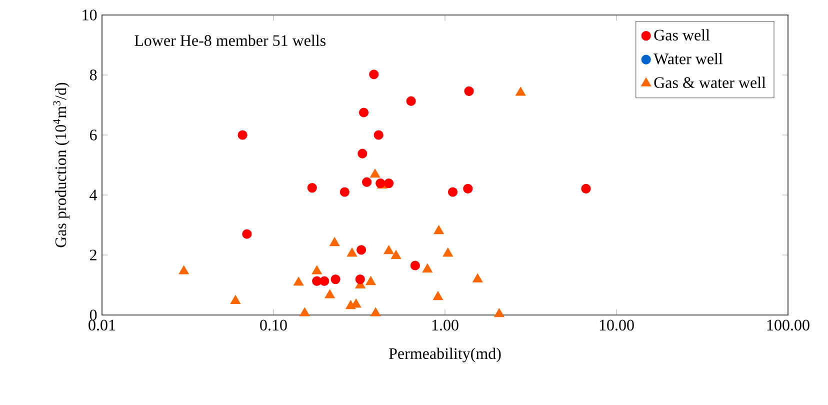 The image size is (828, 405). Describe the element at coordinates (61, 165) in the screenshot. I see `y-axis-title: Gas production (10$^{4}$m$^{3}$/d)` at that location.